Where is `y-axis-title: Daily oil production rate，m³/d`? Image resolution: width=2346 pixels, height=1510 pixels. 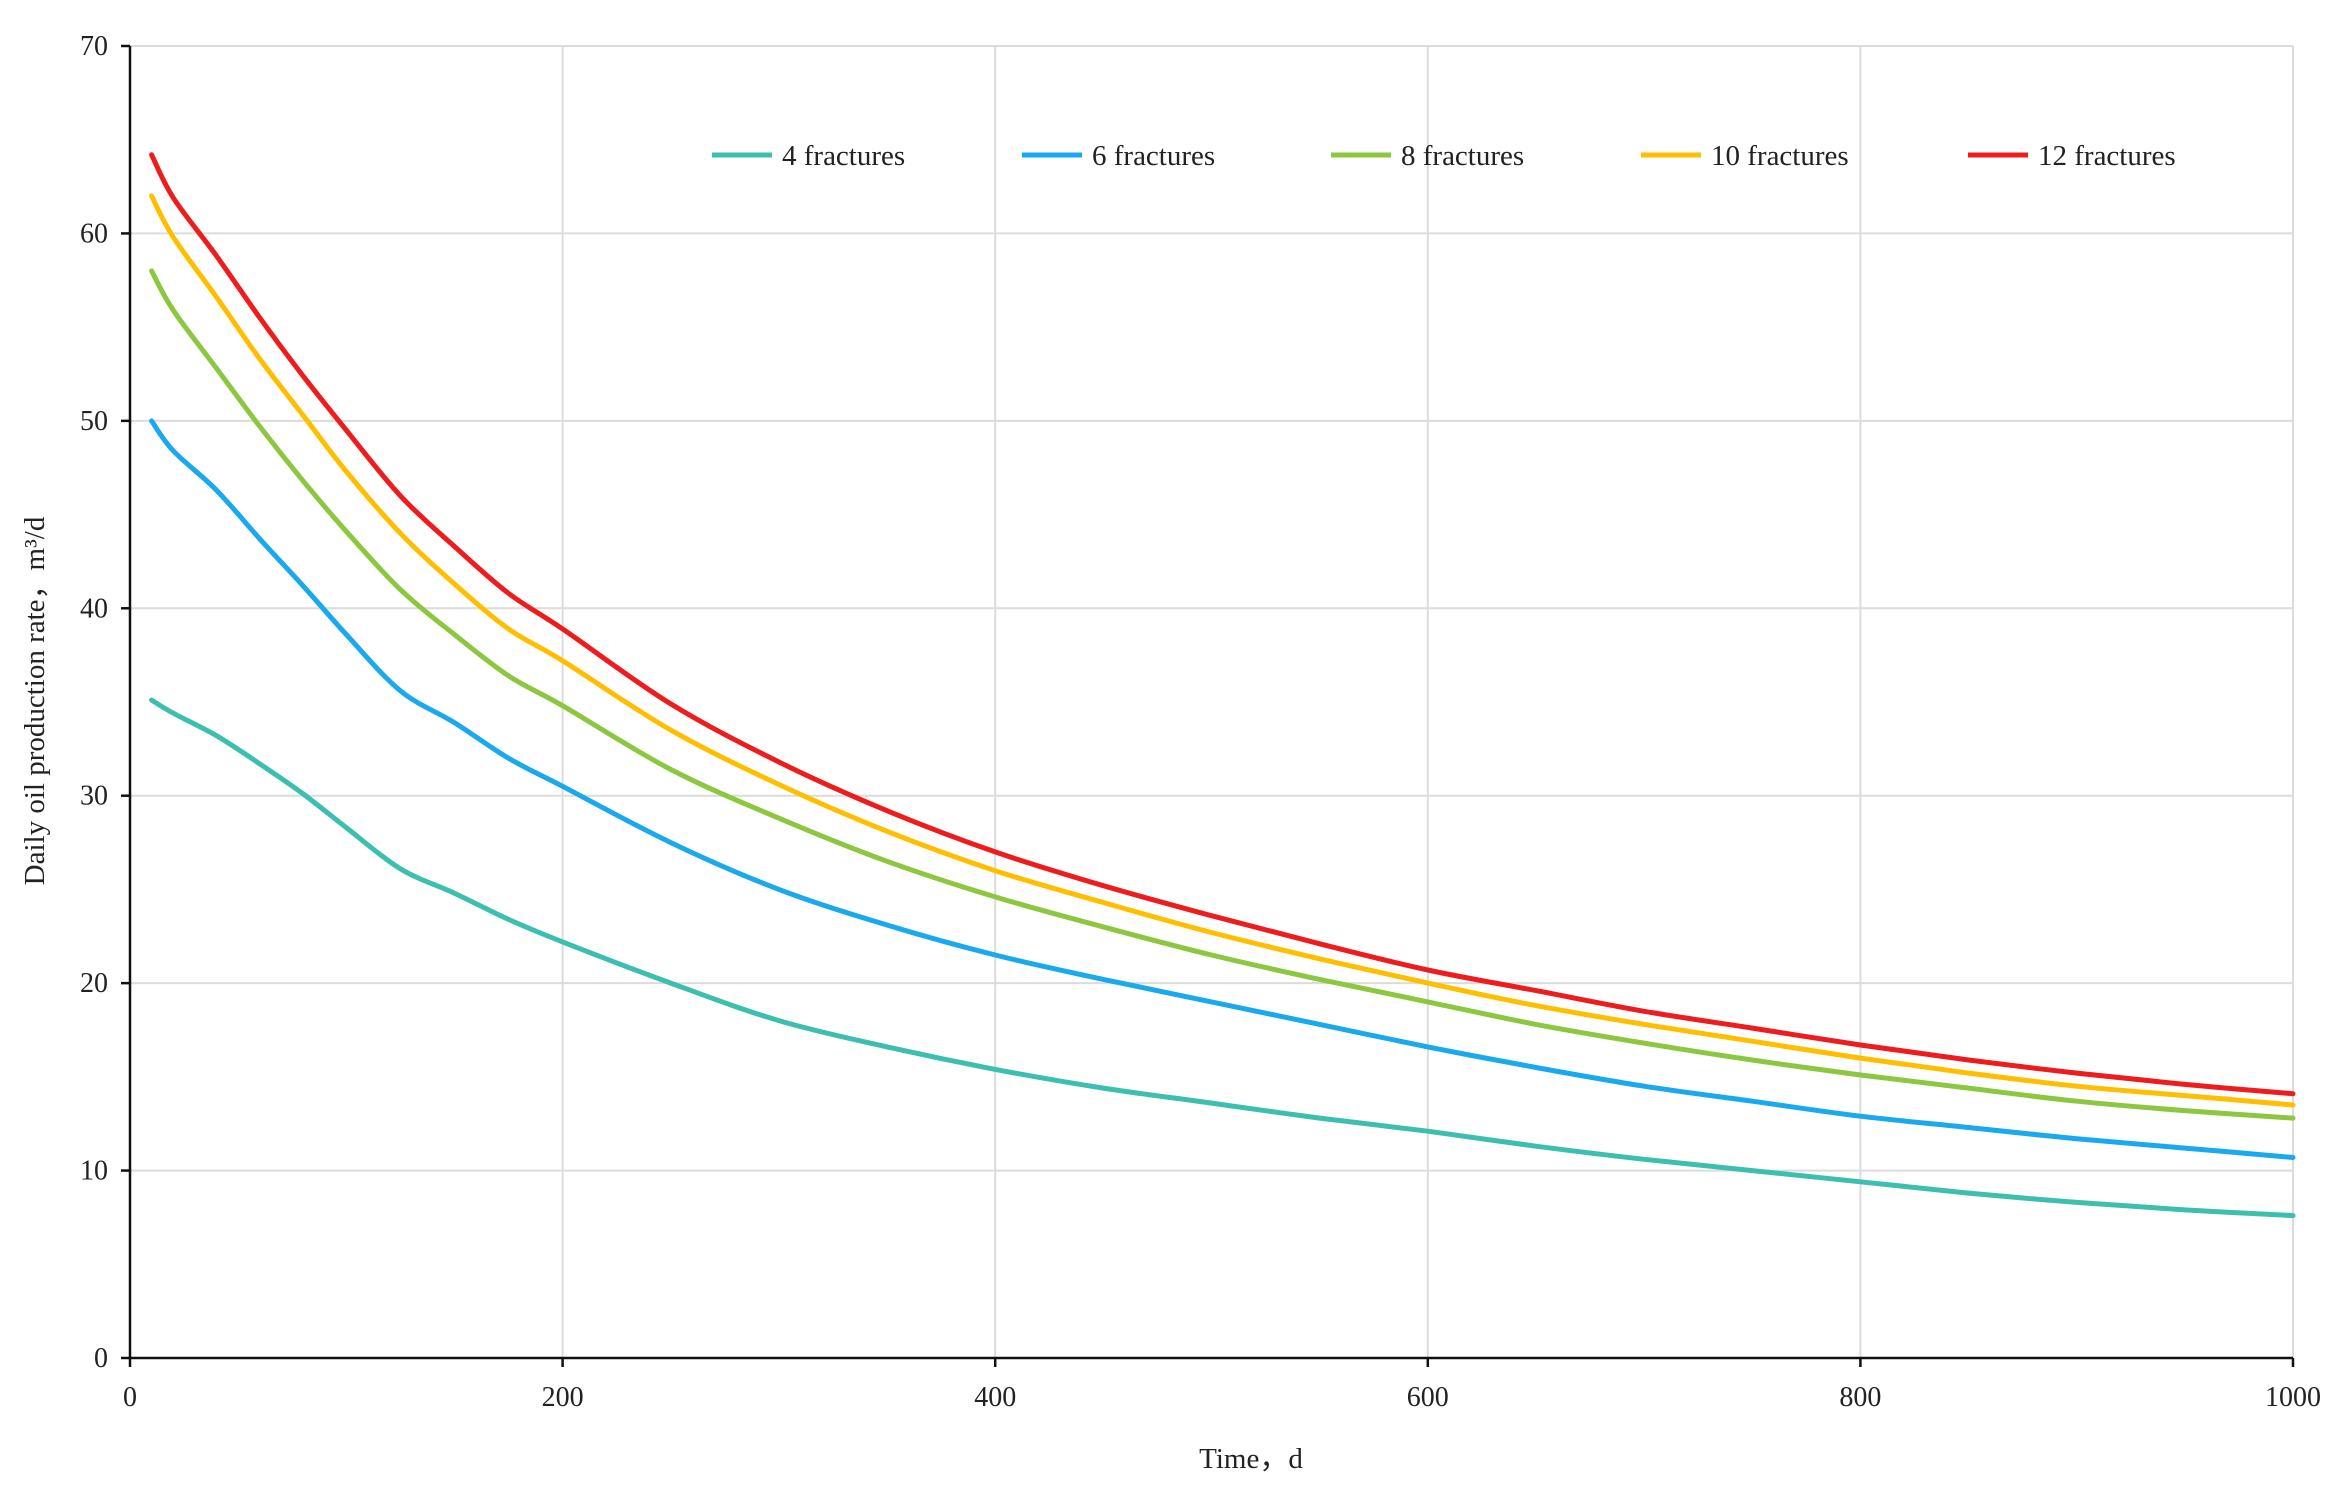
y-axis-title: Daily oil production rate，m³/d is located at coordinates (35, 700).